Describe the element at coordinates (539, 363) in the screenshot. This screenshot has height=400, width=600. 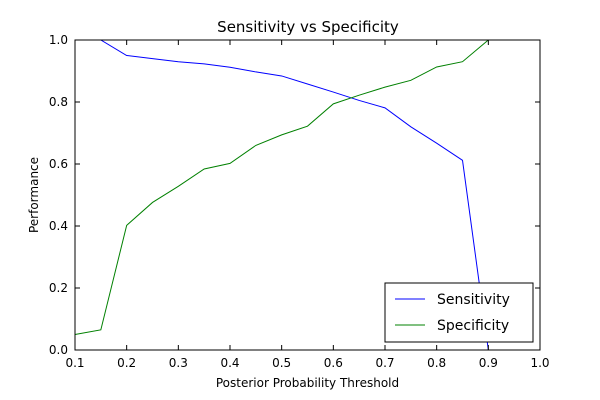
I see `x-tick-label: 1.0` at that location.